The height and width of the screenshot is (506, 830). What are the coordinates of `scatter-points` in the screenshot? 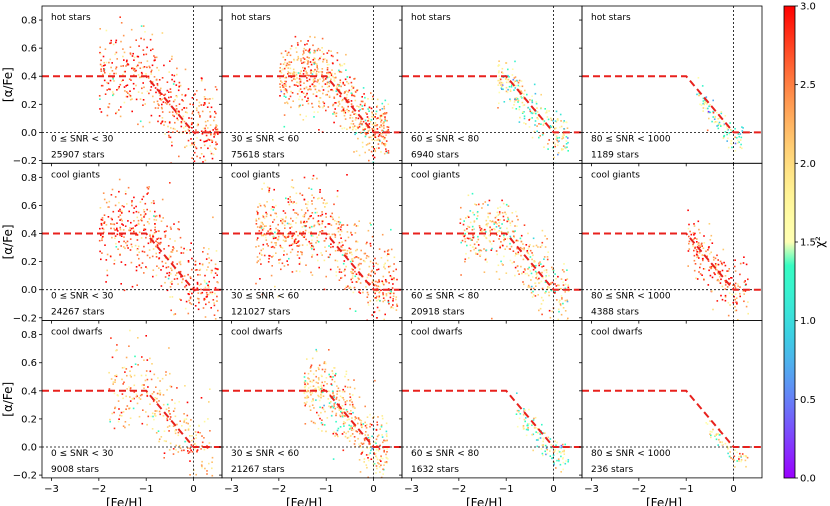 It's located at (718, 265).